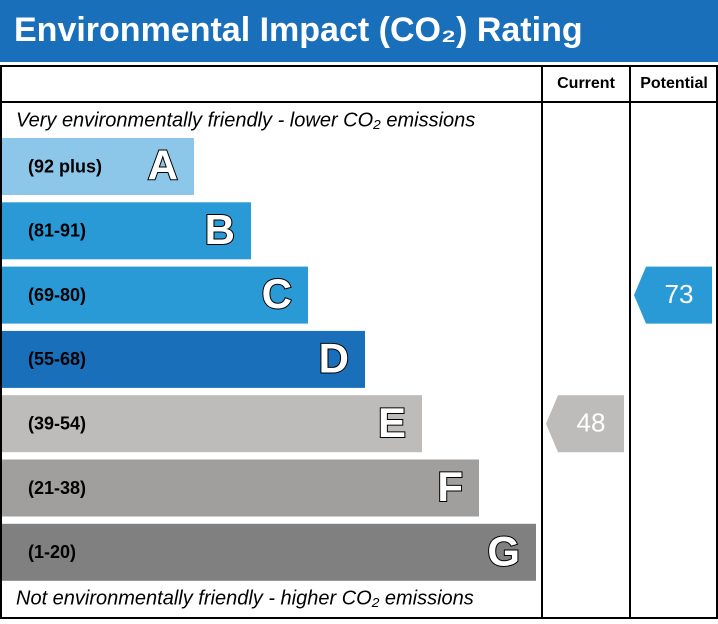 The image size is (718, 624). Describe the element at coordinates (65, 166) in the screenshot. I see `band-range: (92 plus)` at that location.